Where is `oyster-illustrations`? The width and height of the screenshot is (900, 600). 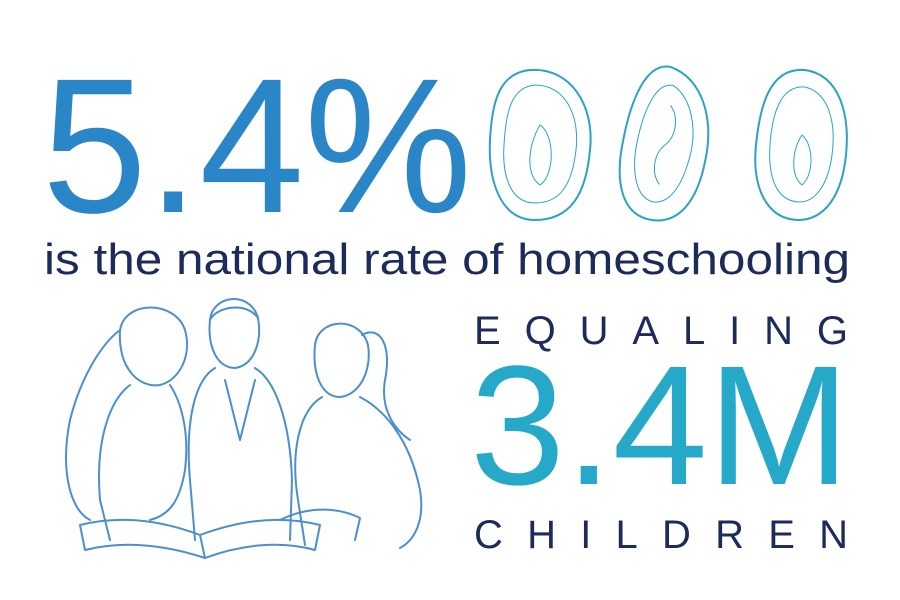 oyster-illustrations is located at coordinates (668, 143).